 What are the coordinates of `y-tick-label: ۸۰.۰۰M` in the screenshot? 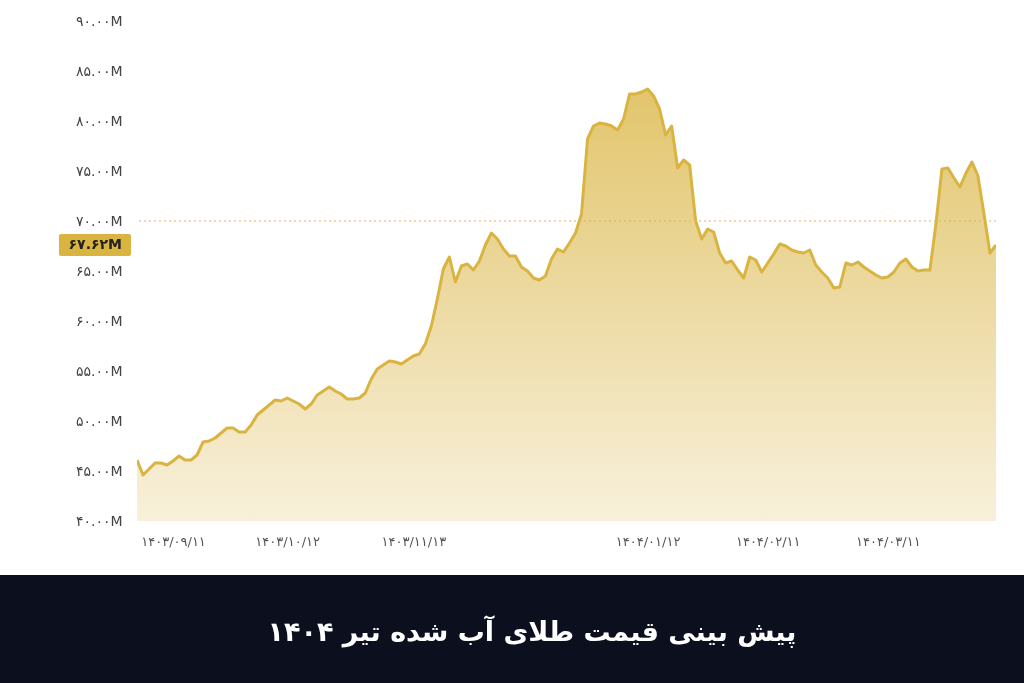 It's located at (99, 120).